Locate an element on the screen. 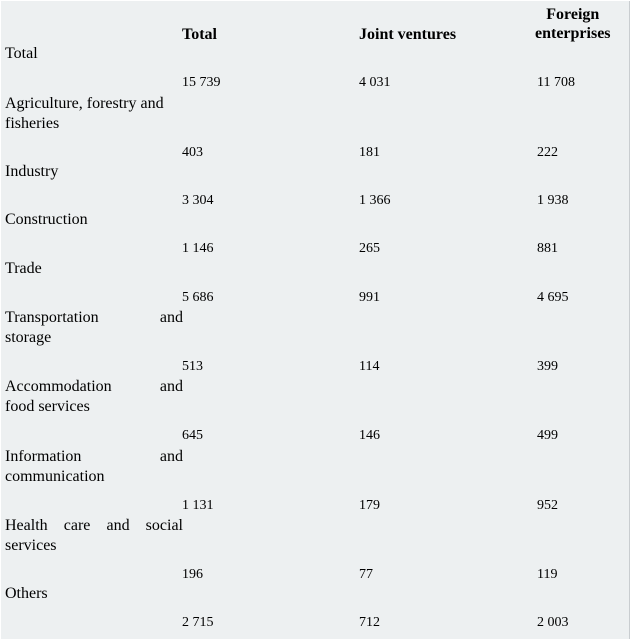 Image resolution: width=630 pixels, height=642 pixels. cell-transportation-joint-ventures: 114 is located at coordinates (369, 366).